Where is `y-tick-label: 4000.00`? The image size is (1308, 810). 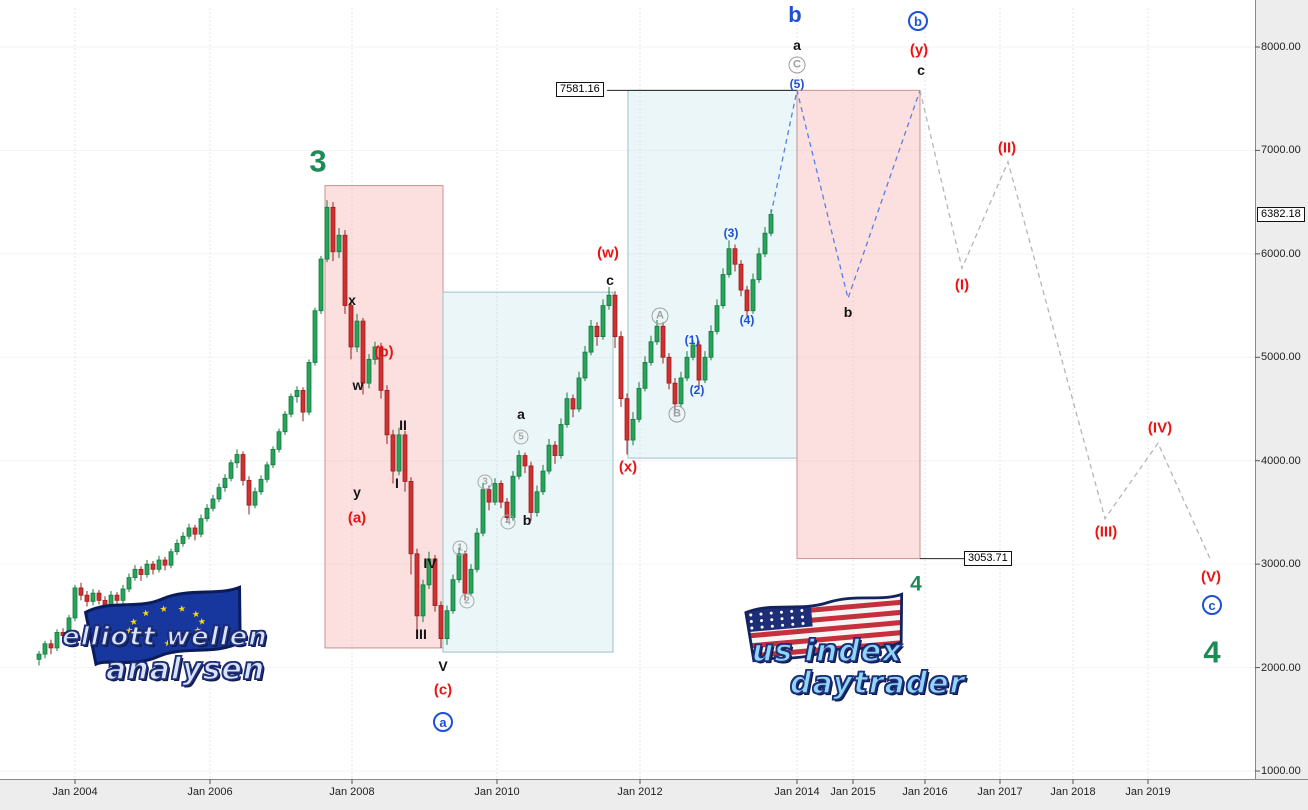 y-tick-label: 4000.00 is located at coordinates (1281, 460).